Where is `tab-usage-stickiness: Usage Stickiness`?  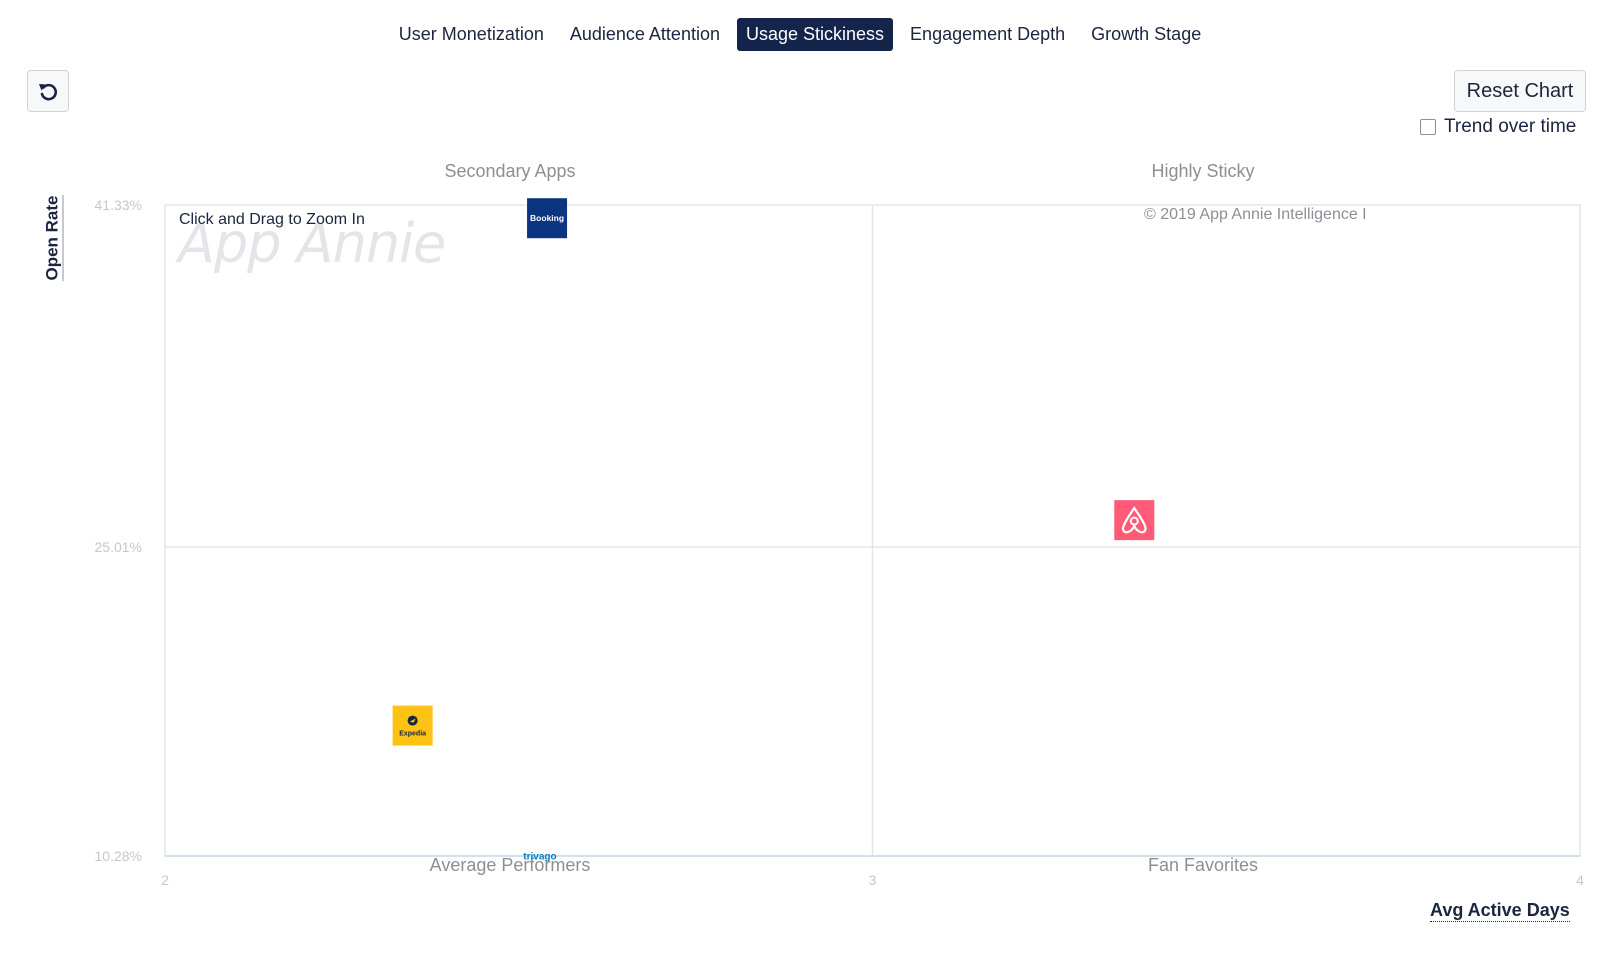 tab-usage-stickiness: Usage Stickiness is located at coordinates (815, 34).